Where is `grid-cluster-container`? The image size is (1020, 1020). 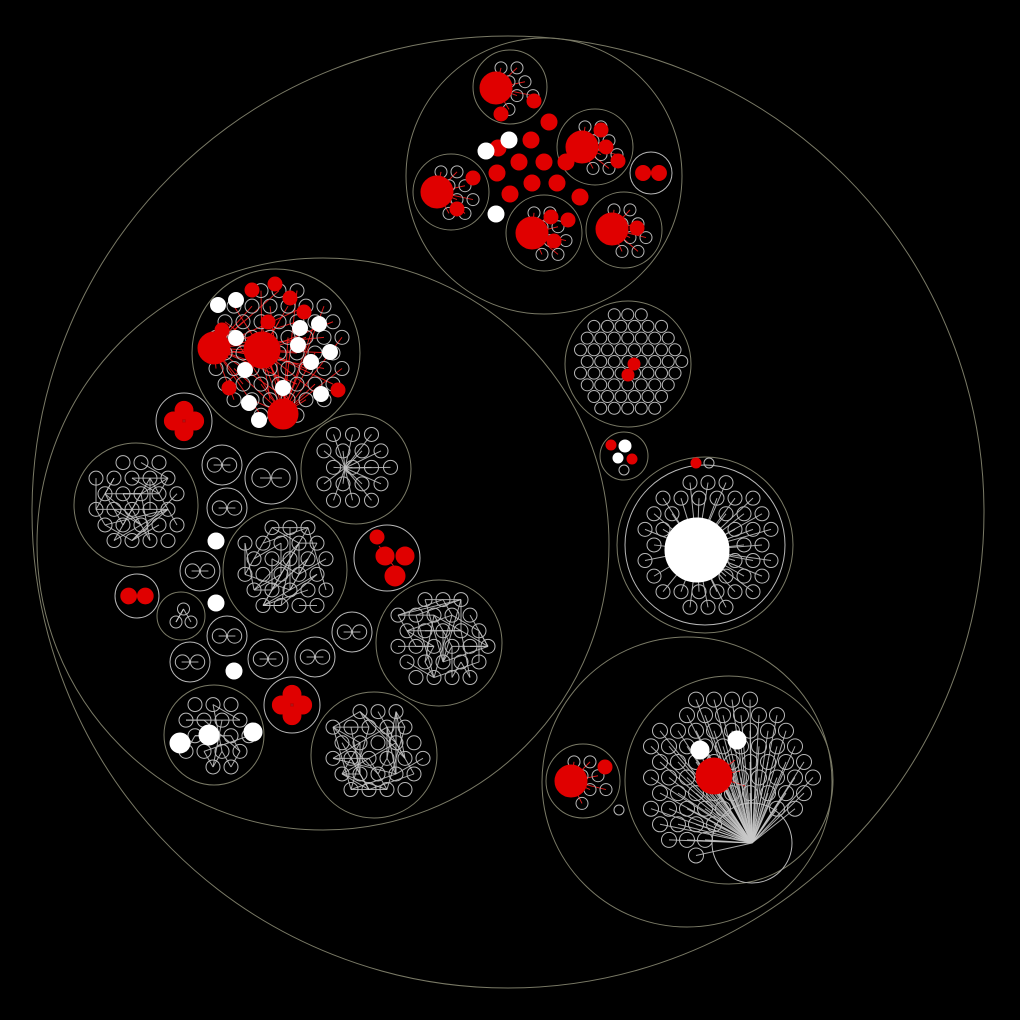 grid-cluster-container is located at coordinates (628, 364).